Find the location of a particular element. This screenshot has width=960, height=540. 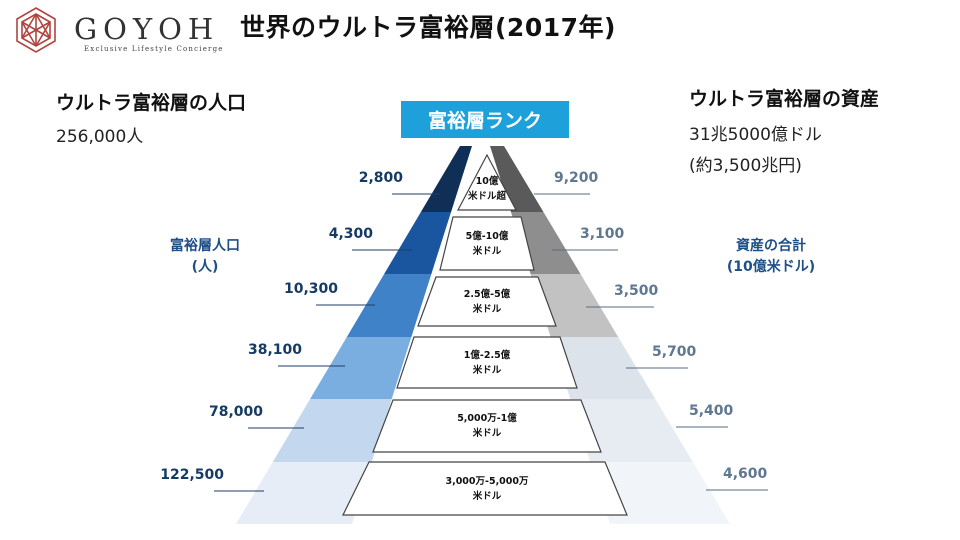

population-value-label: 38,100 is located at coordinates (274, 350).